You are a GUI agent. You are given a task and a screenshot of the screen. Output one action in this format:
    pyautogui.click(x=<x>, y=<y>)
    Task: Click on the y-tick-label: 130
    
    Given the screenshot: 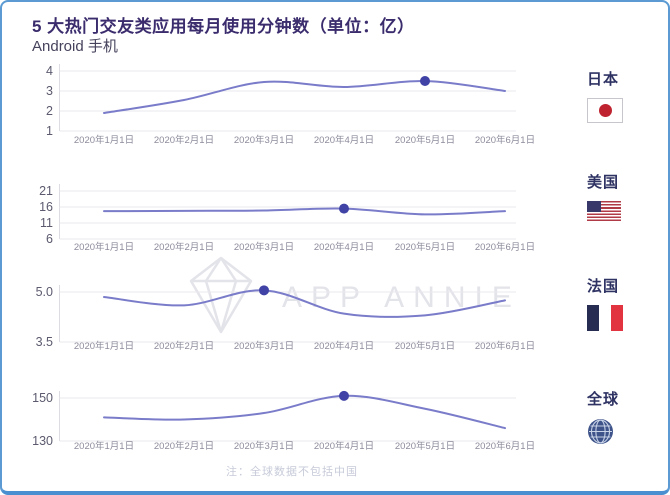 What is the action you would take?
    pyautogui.click(x=42, y=441)
    